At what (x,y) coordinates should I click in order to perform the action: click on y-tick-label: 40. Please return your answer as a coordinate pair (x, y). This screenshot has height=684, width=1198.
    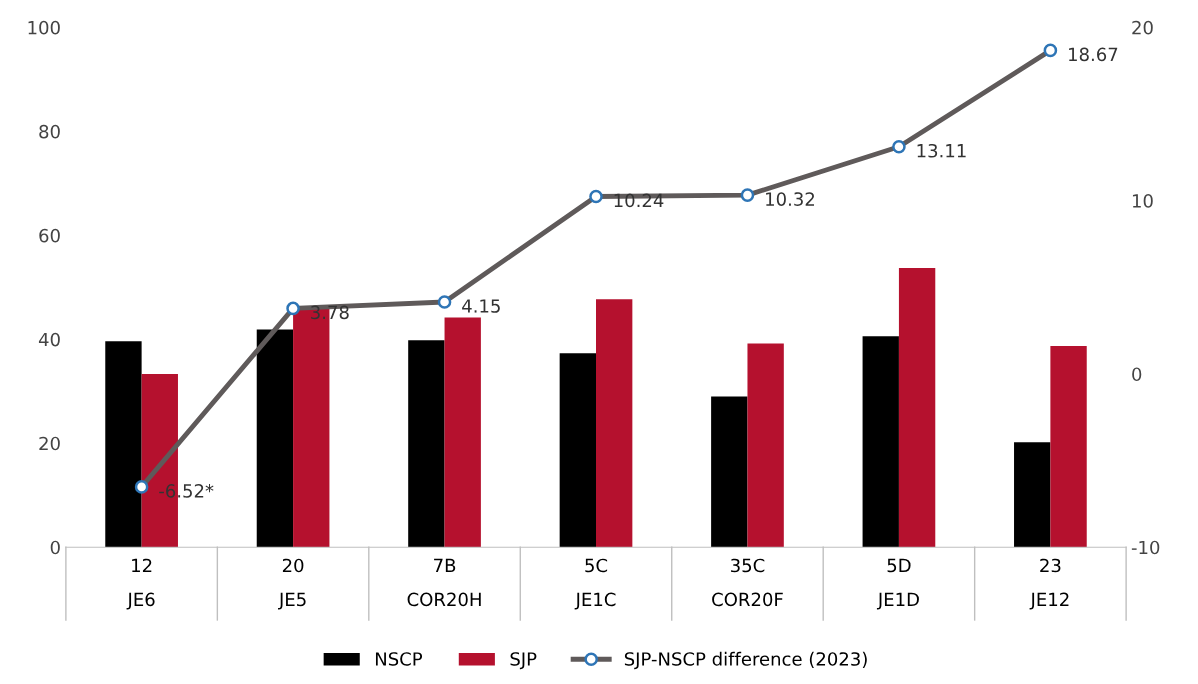
    Looking at the image, I should click on (49, 339).